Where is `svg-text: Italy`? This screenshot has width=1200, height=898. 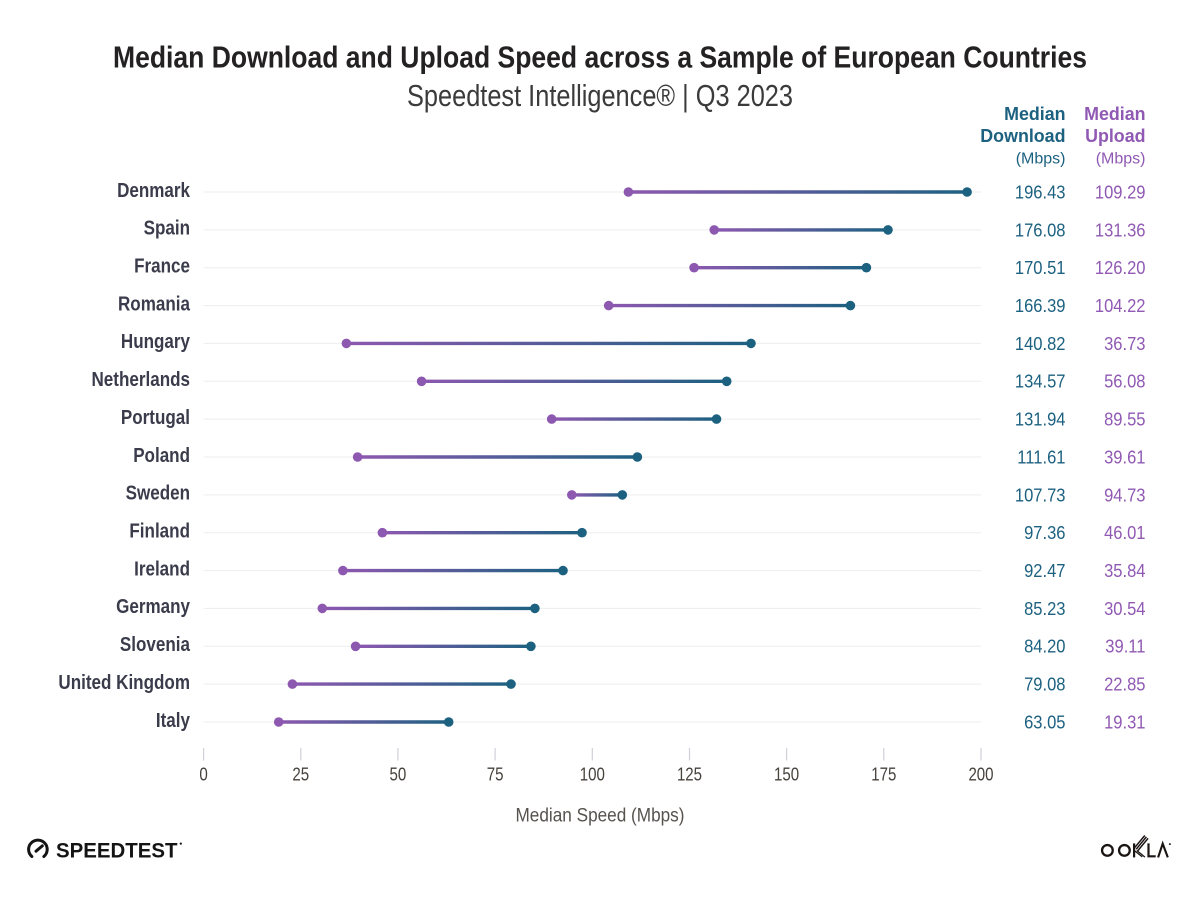
svg-text: Italy is located at coordinates (173, 721).